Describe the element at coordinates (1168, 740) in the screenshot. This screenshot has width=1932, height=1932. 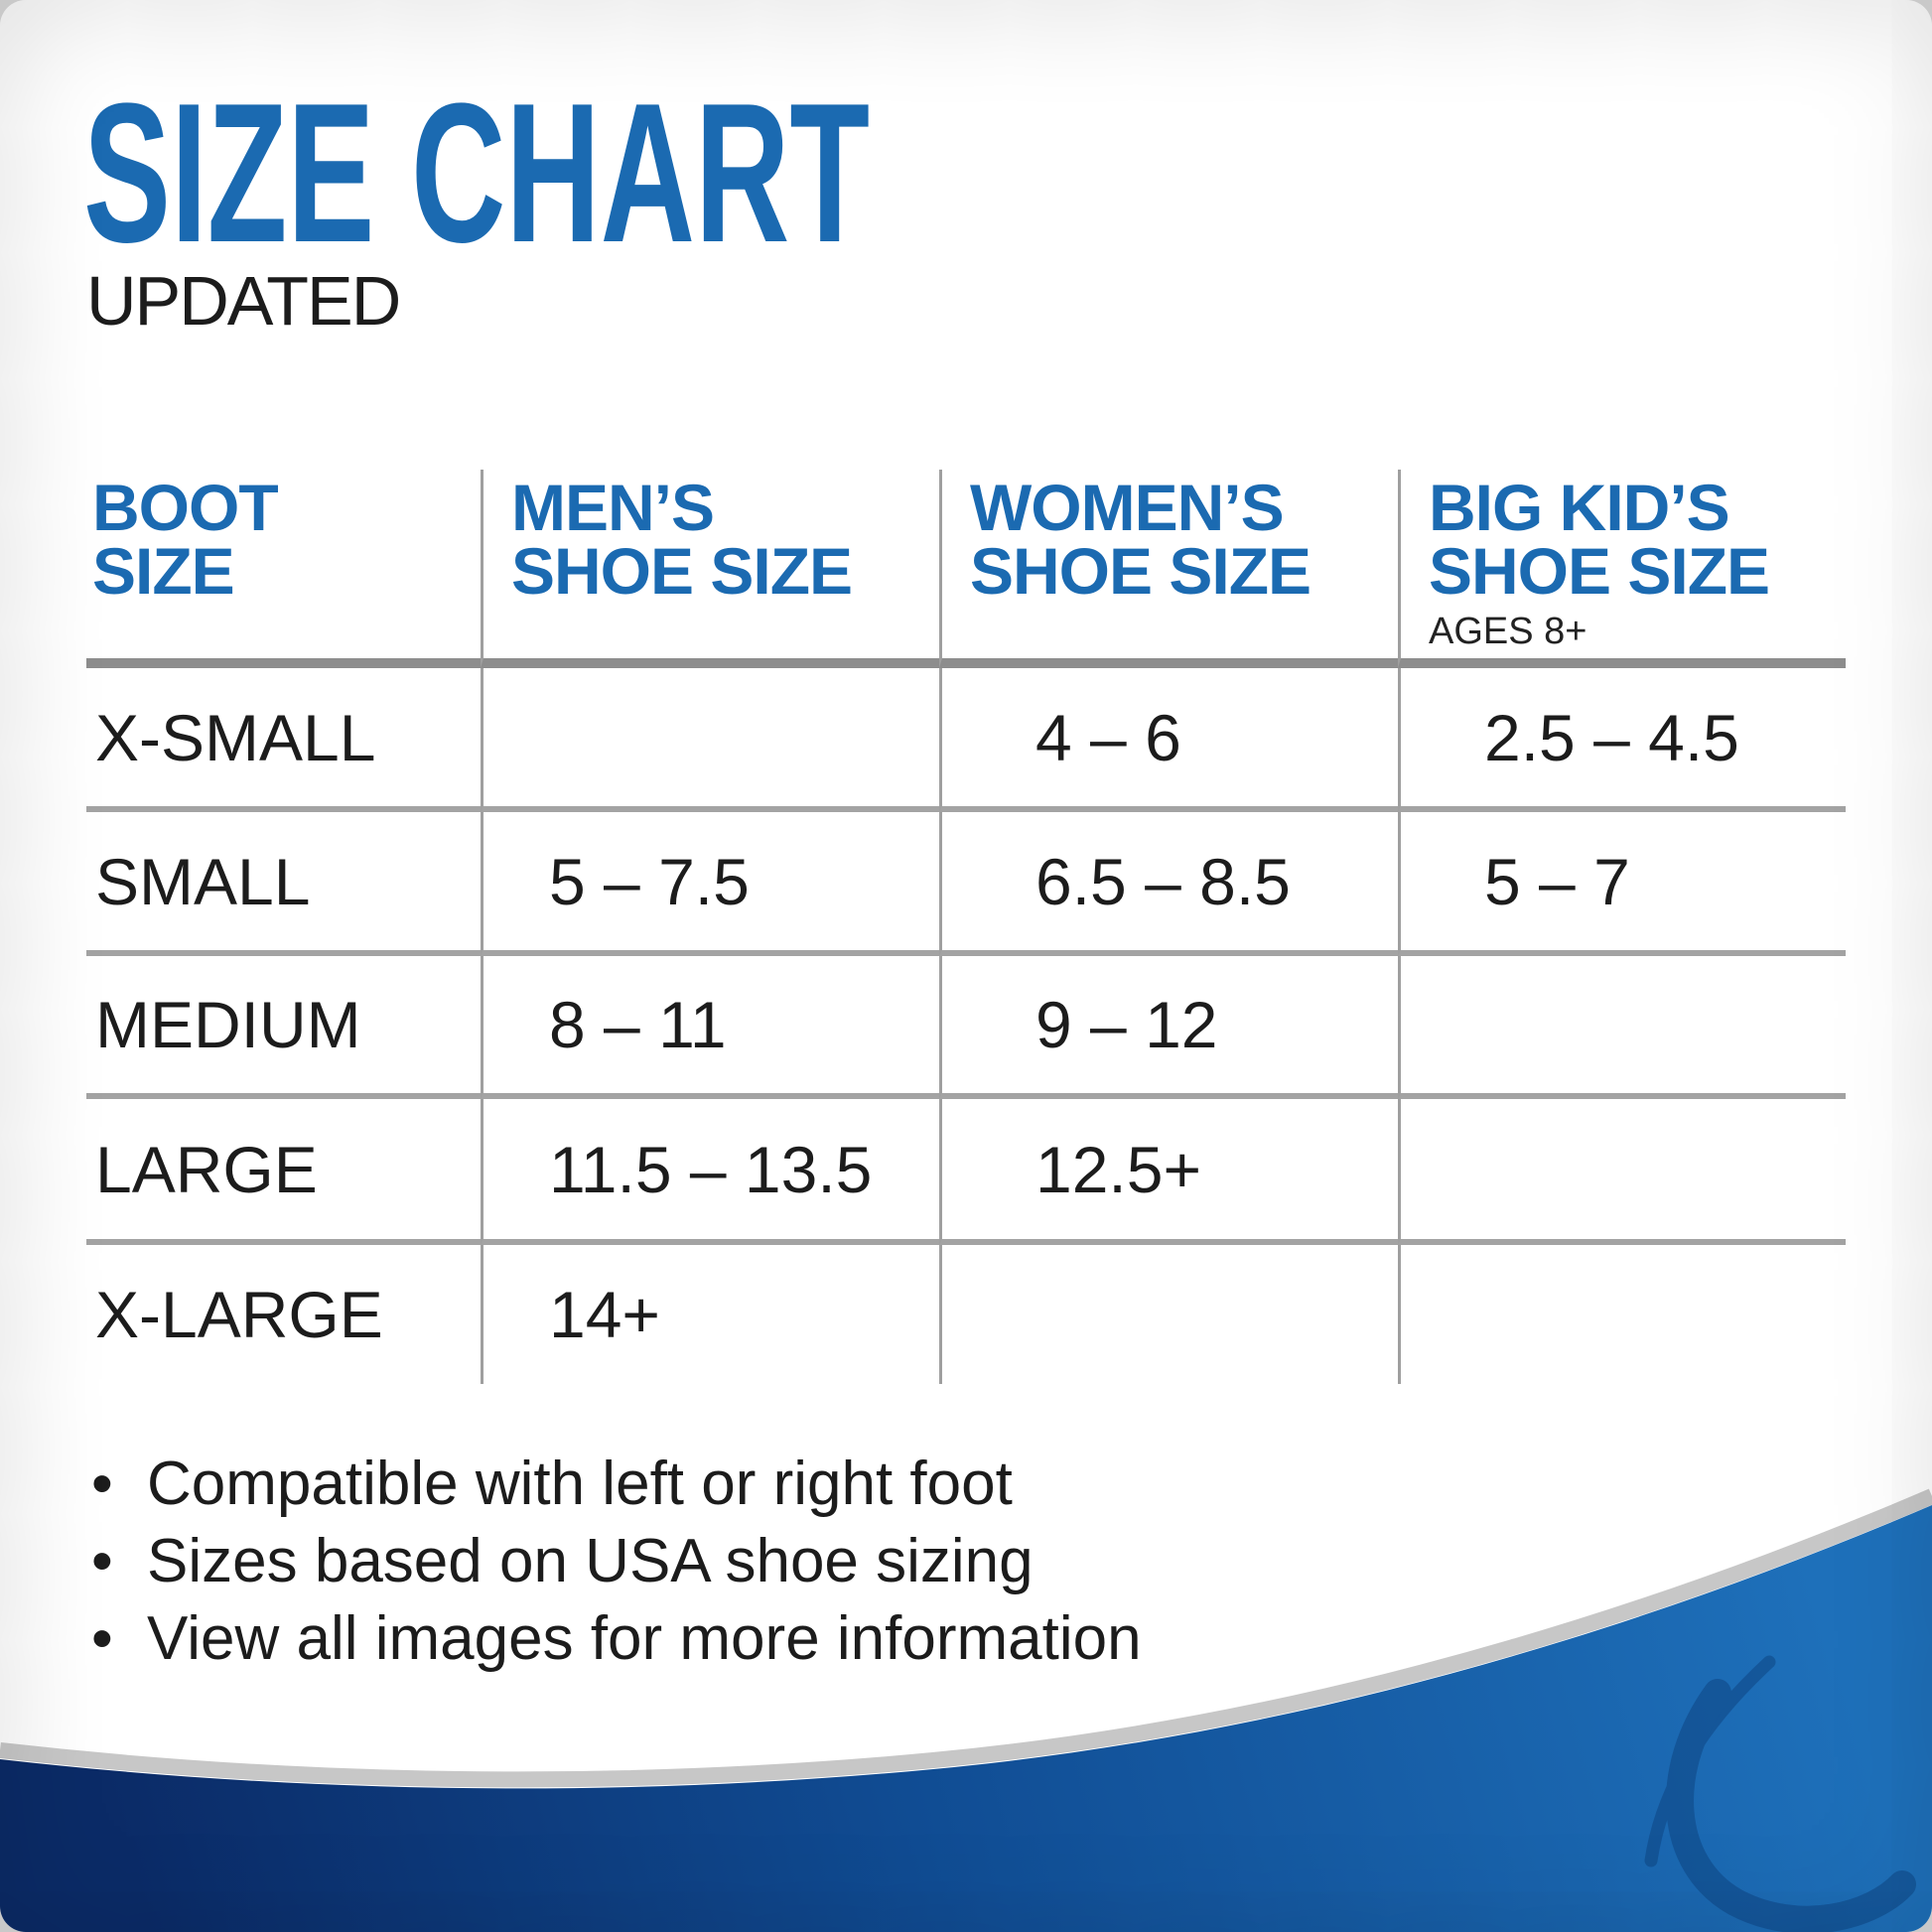
I see `row-xsmall-womens: 4 – 6` at that location.